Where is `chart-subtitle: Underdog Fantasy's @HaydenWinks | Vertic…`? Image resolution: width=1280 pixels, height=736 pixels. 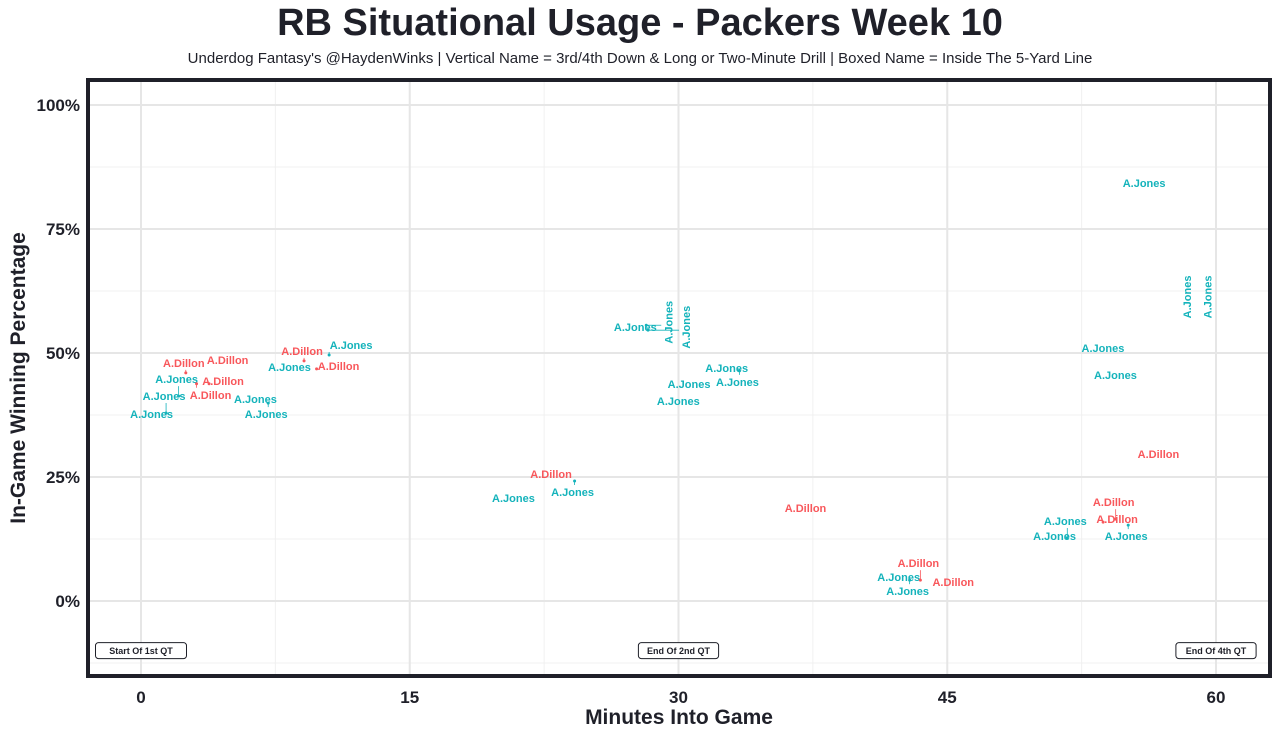
chart-subtitle: Underdog Fantasy's @HaydenWinks | Vertic… is located at coordinates (640, 58).